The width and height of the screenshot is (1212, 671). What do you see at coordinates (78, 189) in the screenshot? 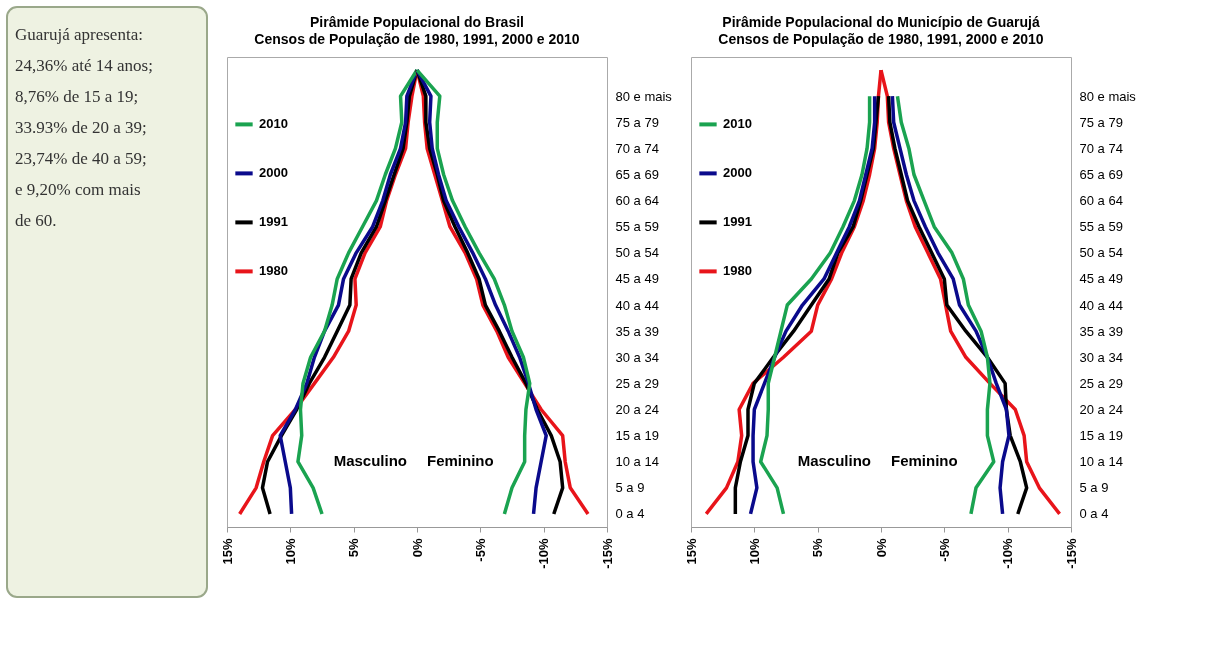
I see `text: e 9,20% com mais` at bounding box center [78, 189].